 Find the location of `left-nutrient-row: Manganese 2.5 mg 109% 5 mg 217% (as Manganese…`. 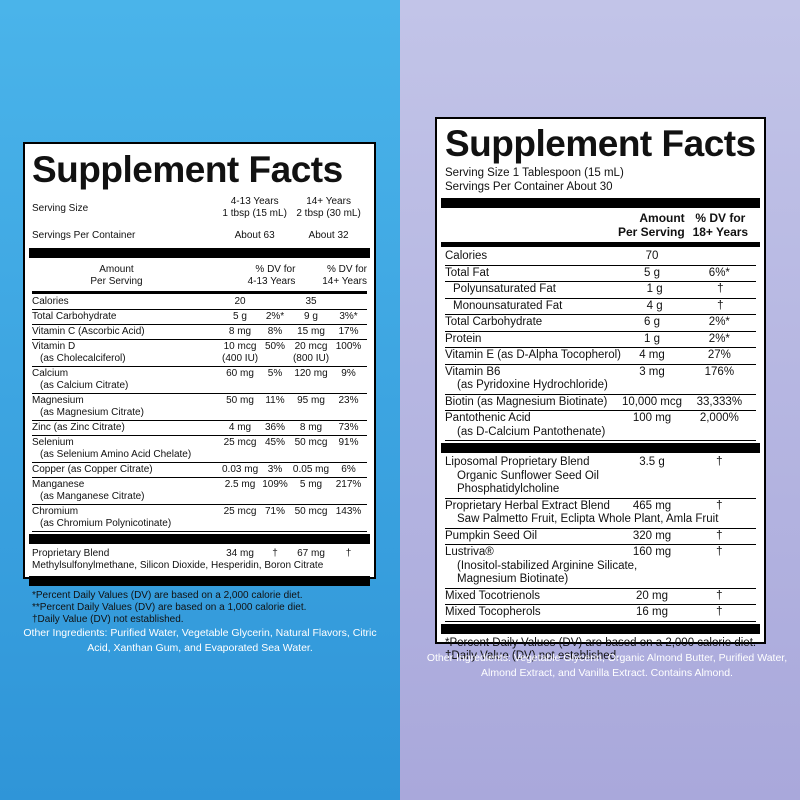

left-nutrient-row: Manganese 2.5 mg 109% 5 mg 217% (as Manganese… is located at coordinates (199, 491).